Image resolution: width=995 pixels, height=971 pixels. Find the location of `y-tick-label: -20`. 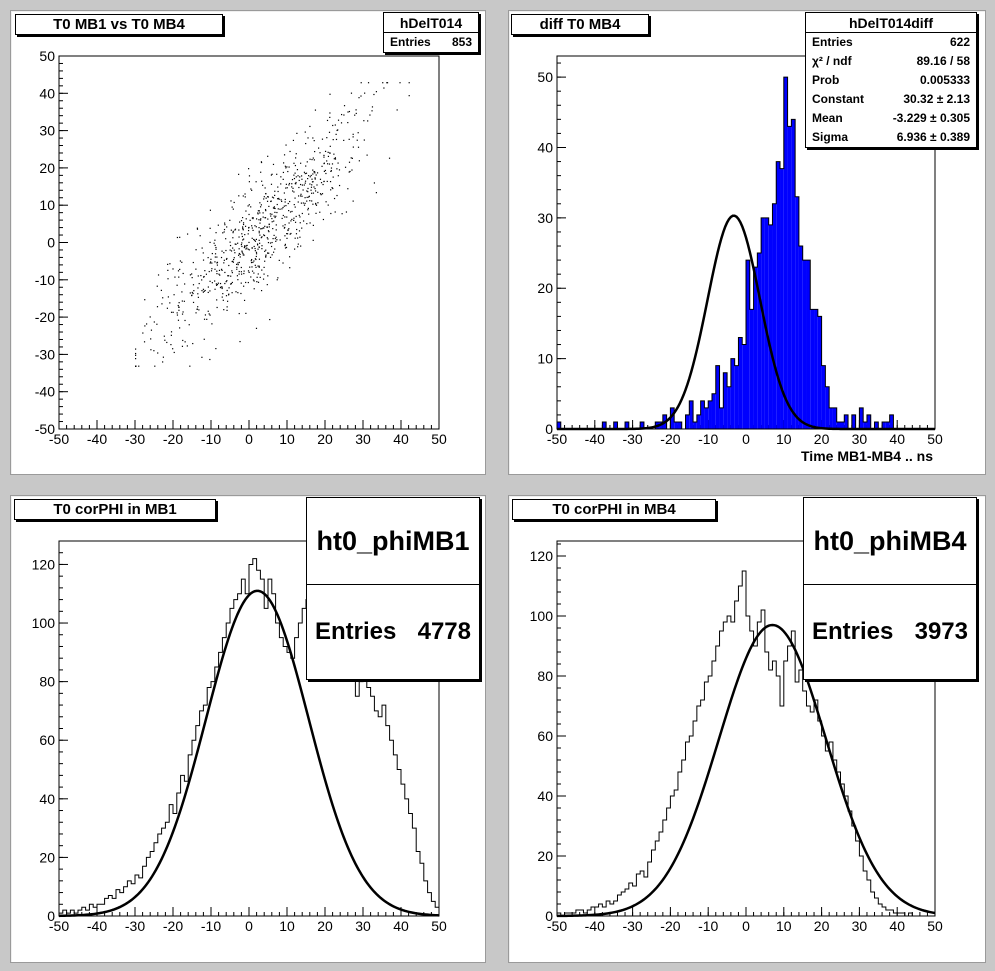

y-tick-label: -20 is located at coordinates (45, 317).